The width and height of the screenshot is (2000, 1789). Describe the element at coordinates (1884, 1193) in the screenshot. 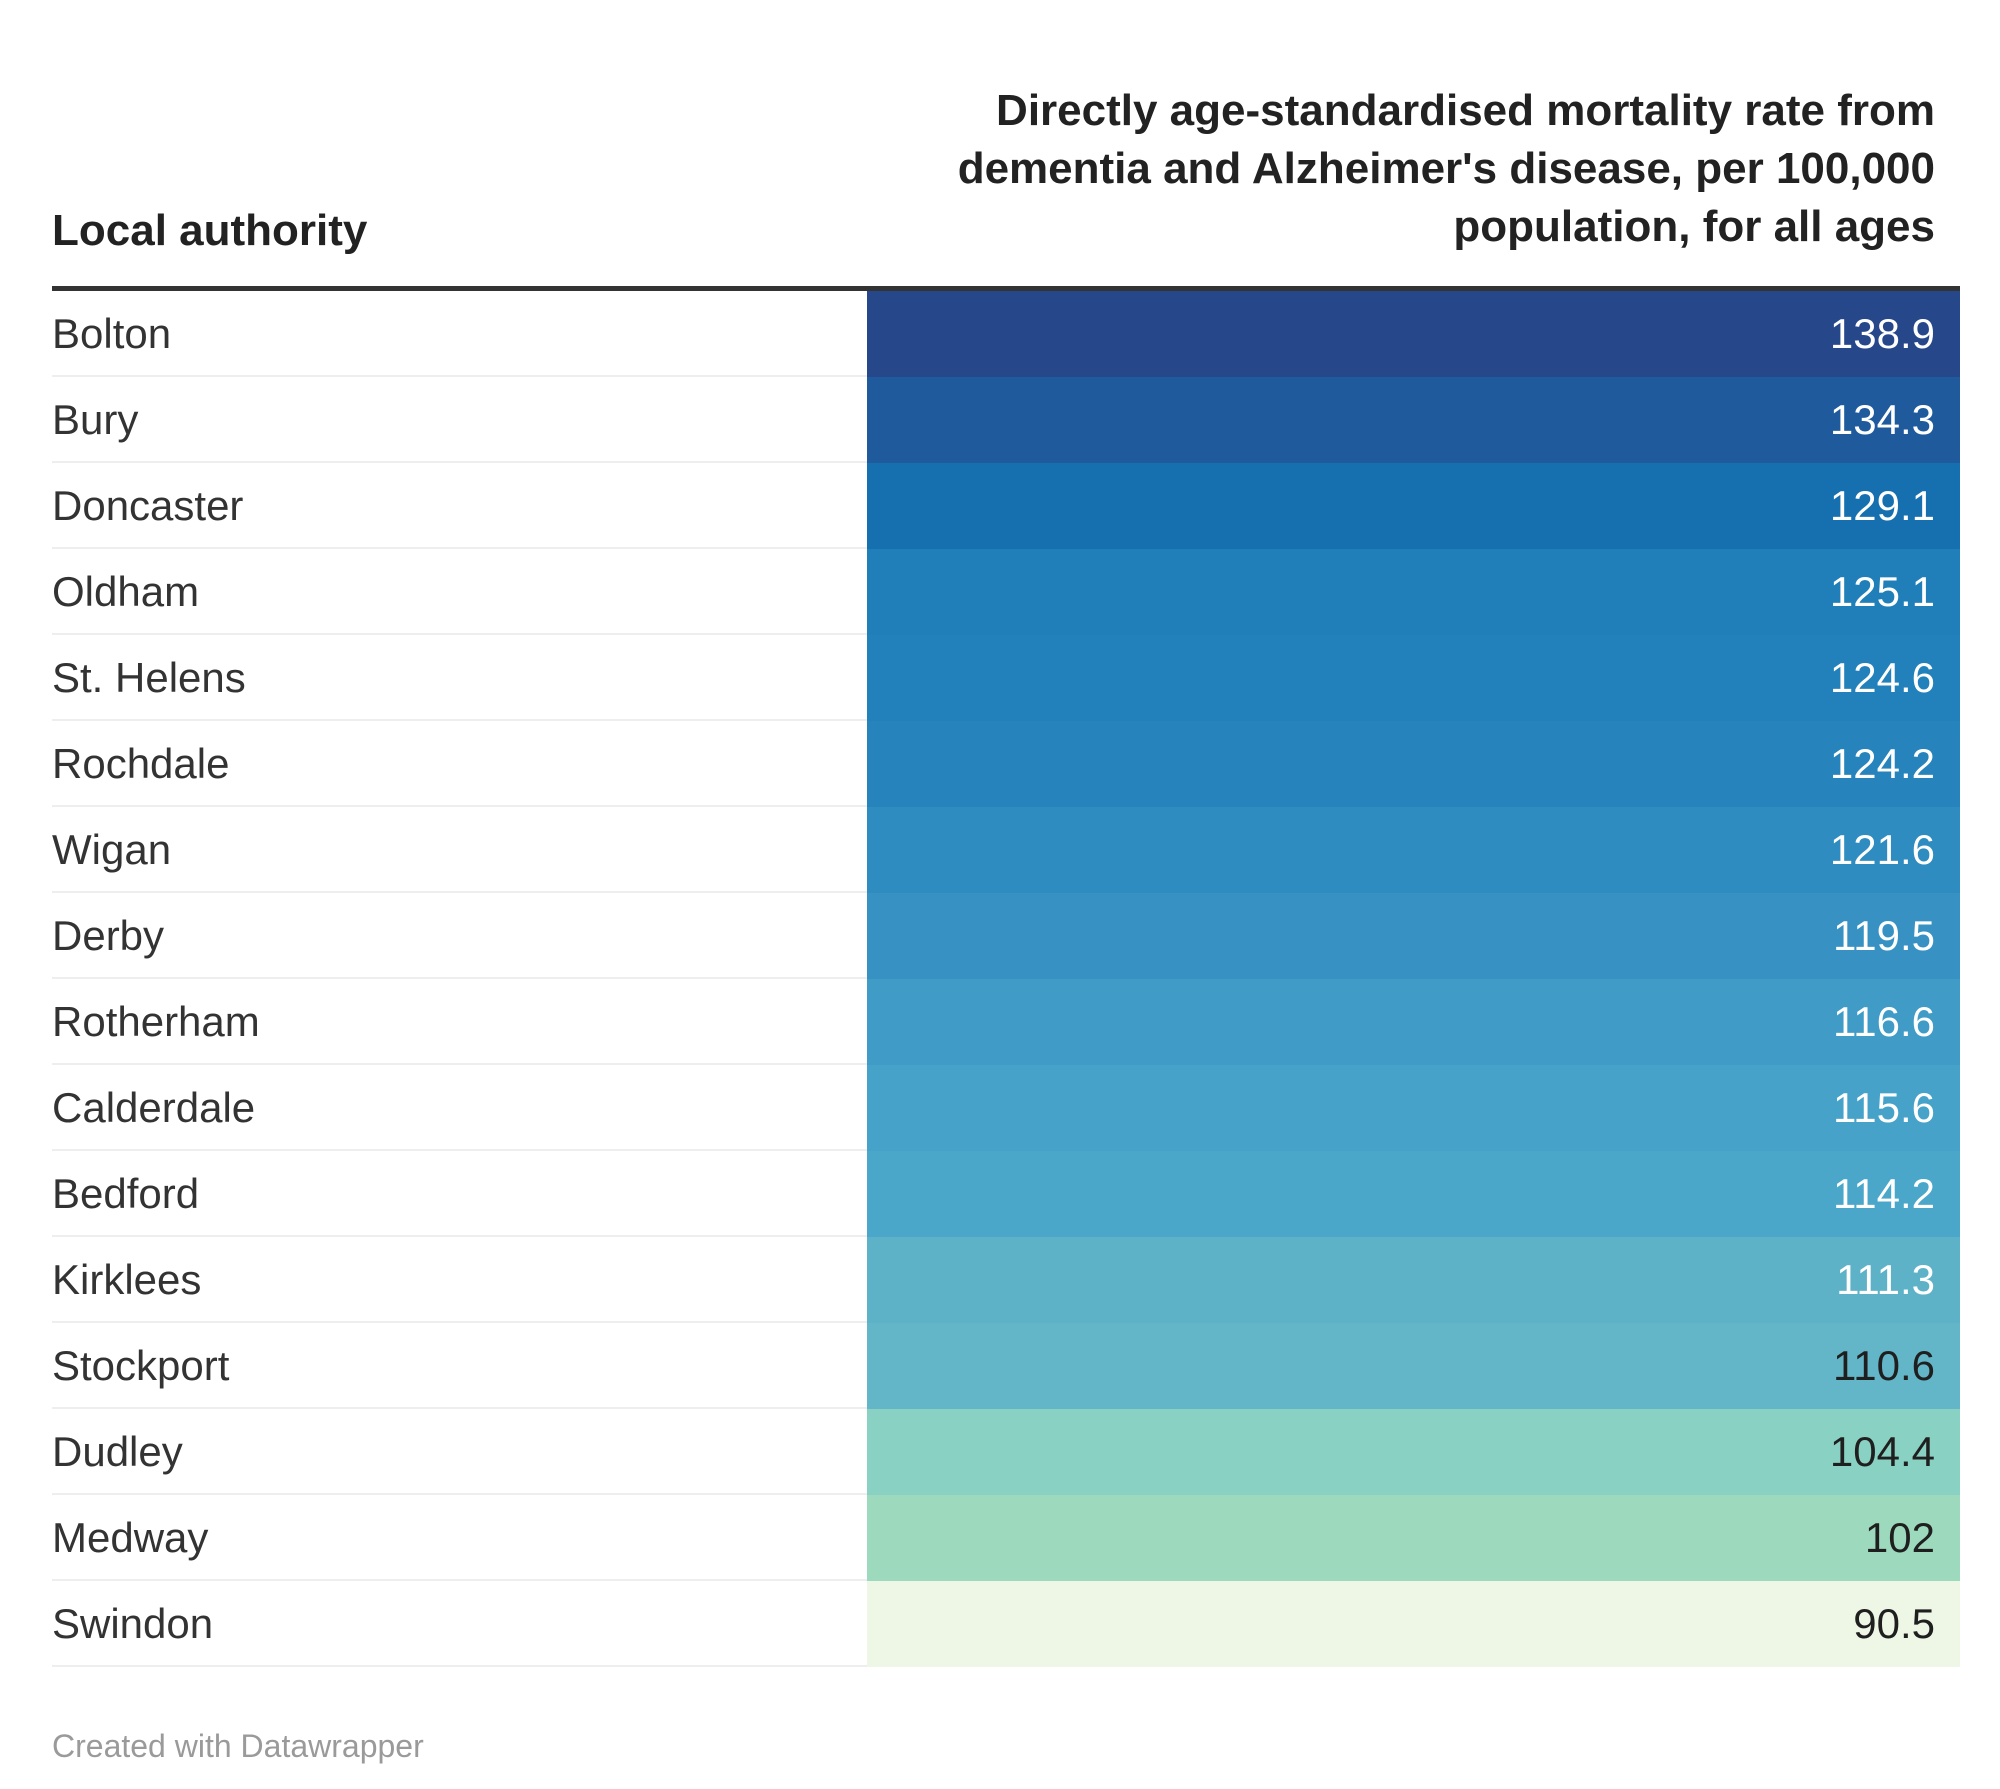

I see `value-label: 114.2` at that location.